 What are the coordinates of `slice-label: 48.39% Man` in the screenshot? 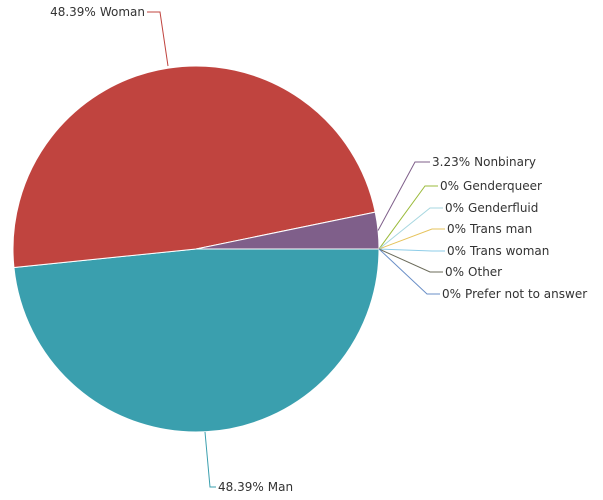 It's located at (255, 487).